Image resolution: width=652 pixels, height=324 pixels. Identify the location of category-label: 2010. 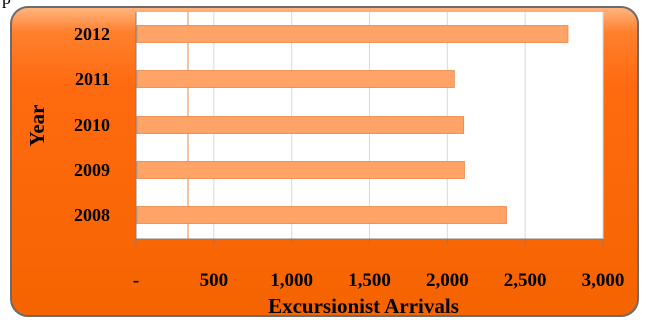
(92, 125).